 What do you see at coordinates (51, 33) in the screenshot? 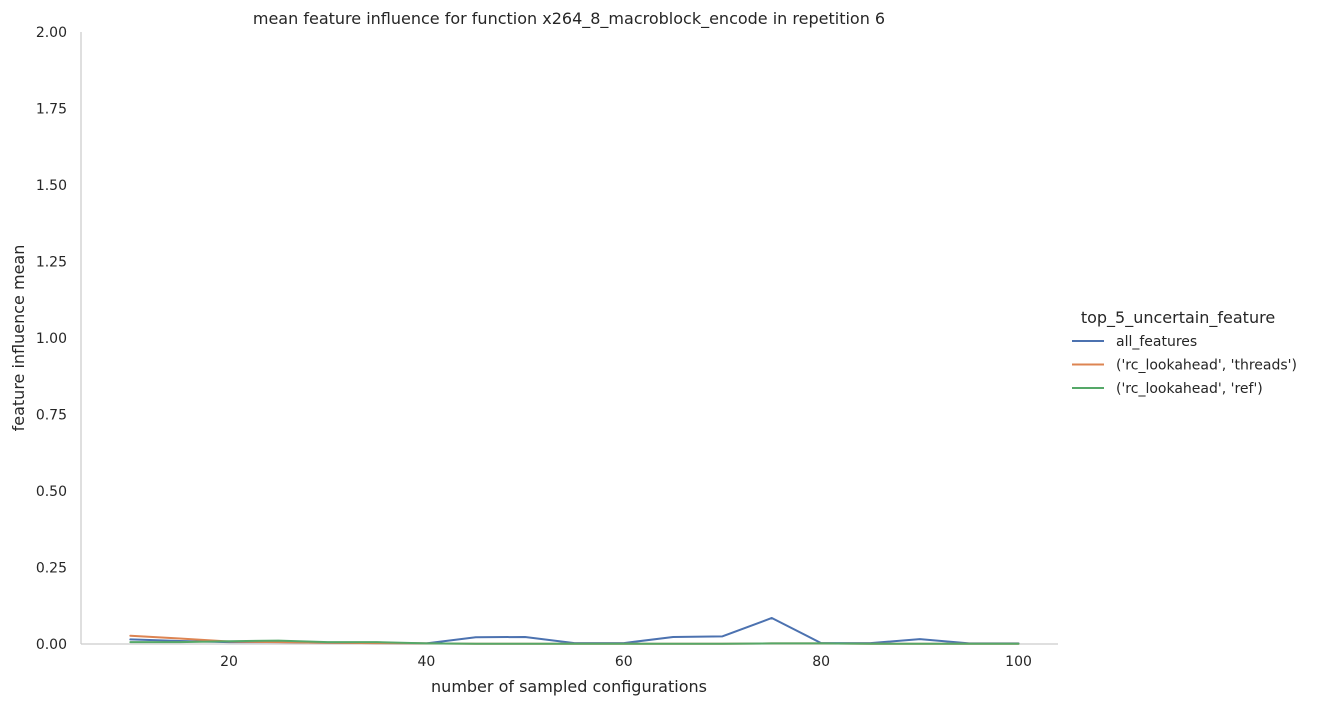
I see `y-tick-label: 2.00` at bounding box center [51, 33].